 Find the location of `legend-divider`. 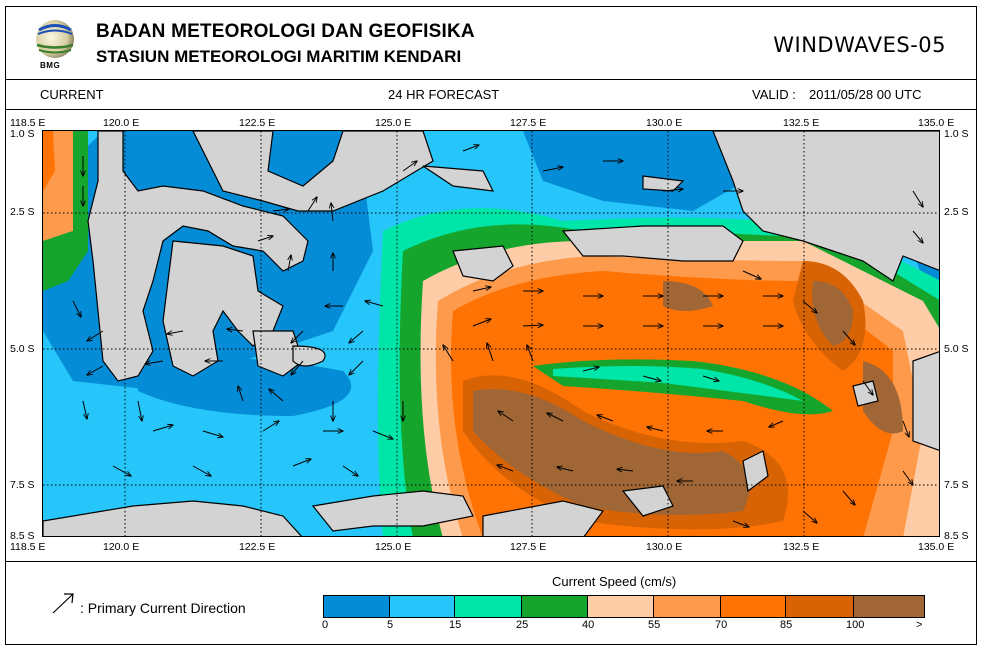

legend-divider is located at coordinates (491, 561).